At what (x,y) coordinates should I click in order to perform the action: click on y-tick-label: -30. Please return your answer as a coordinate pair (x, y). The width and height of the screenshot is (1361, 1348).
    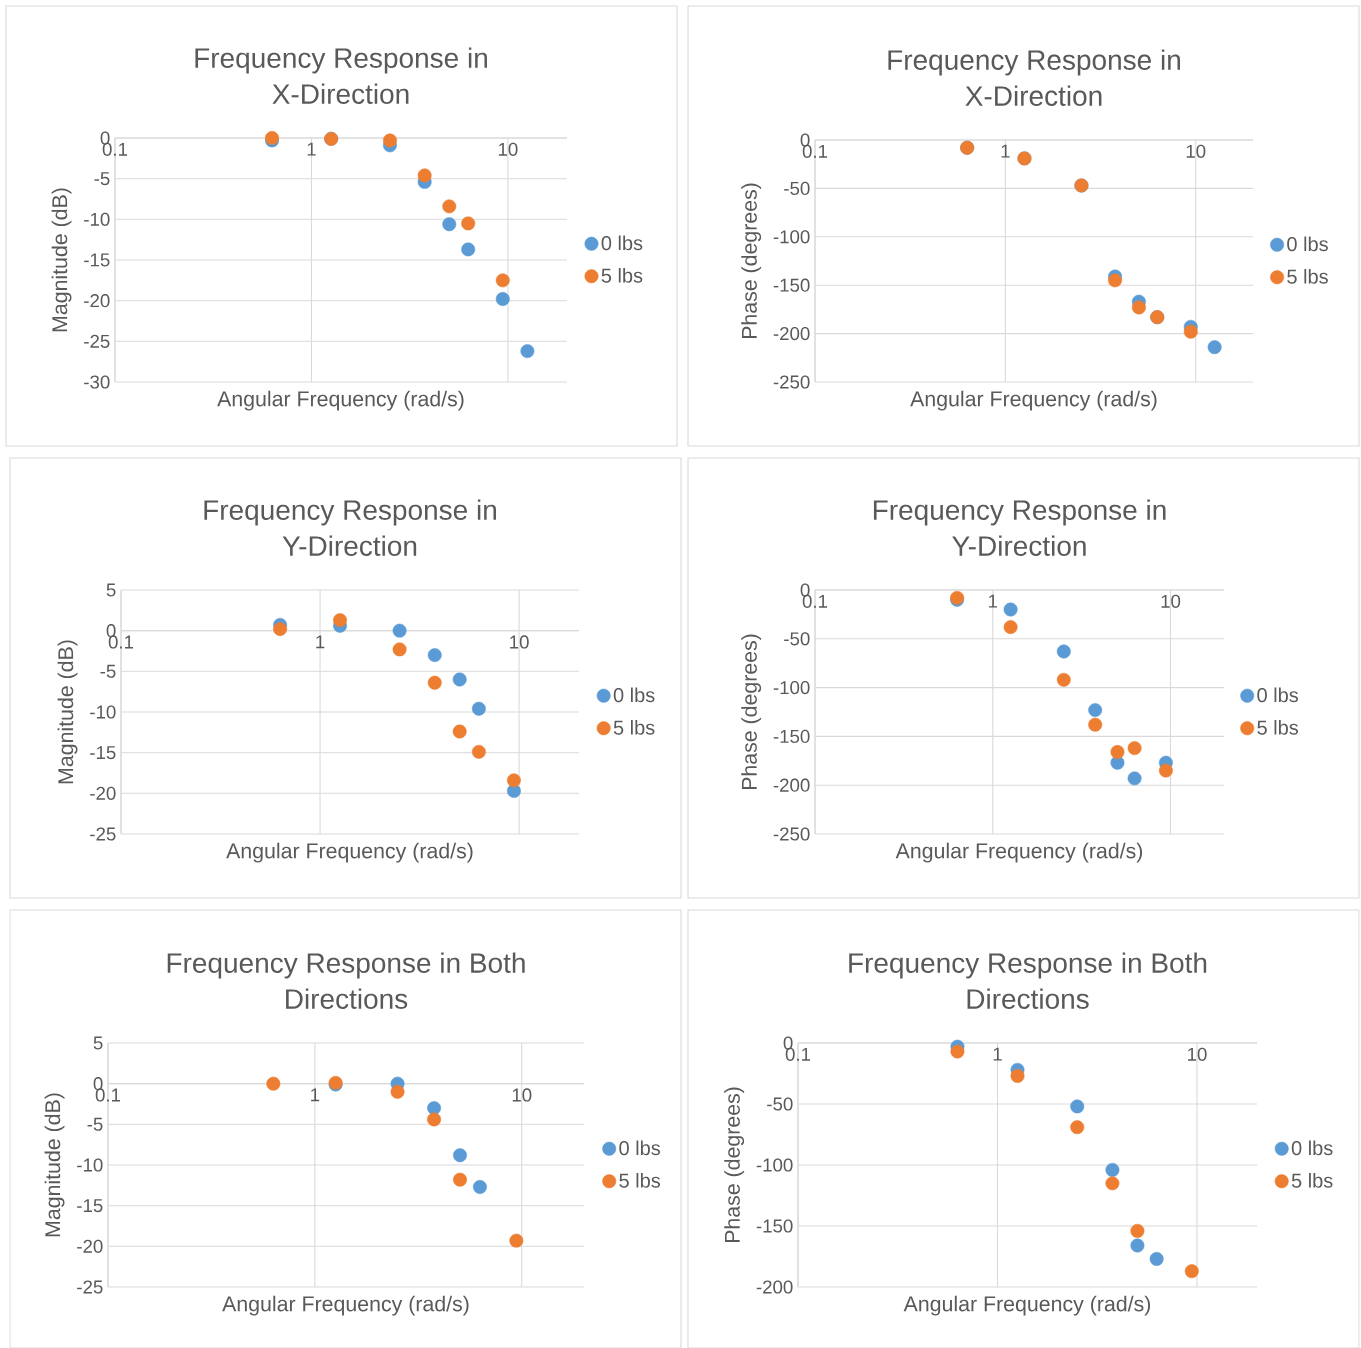
    Looking at the image, I should click on (97, 382).